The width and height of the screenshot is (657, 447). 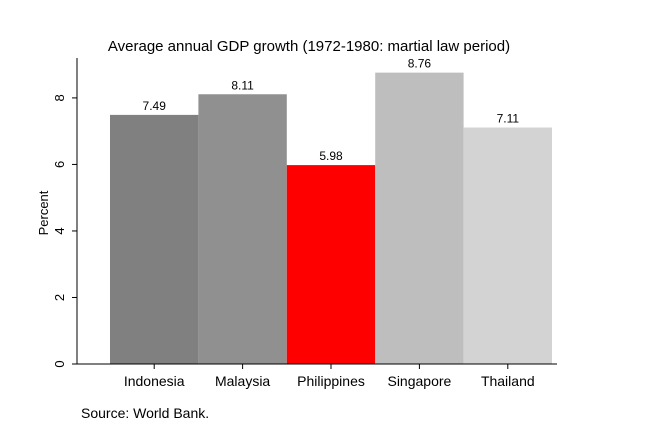 I want to click on y-tick-label-2: 2, so click(x=59, y=297).